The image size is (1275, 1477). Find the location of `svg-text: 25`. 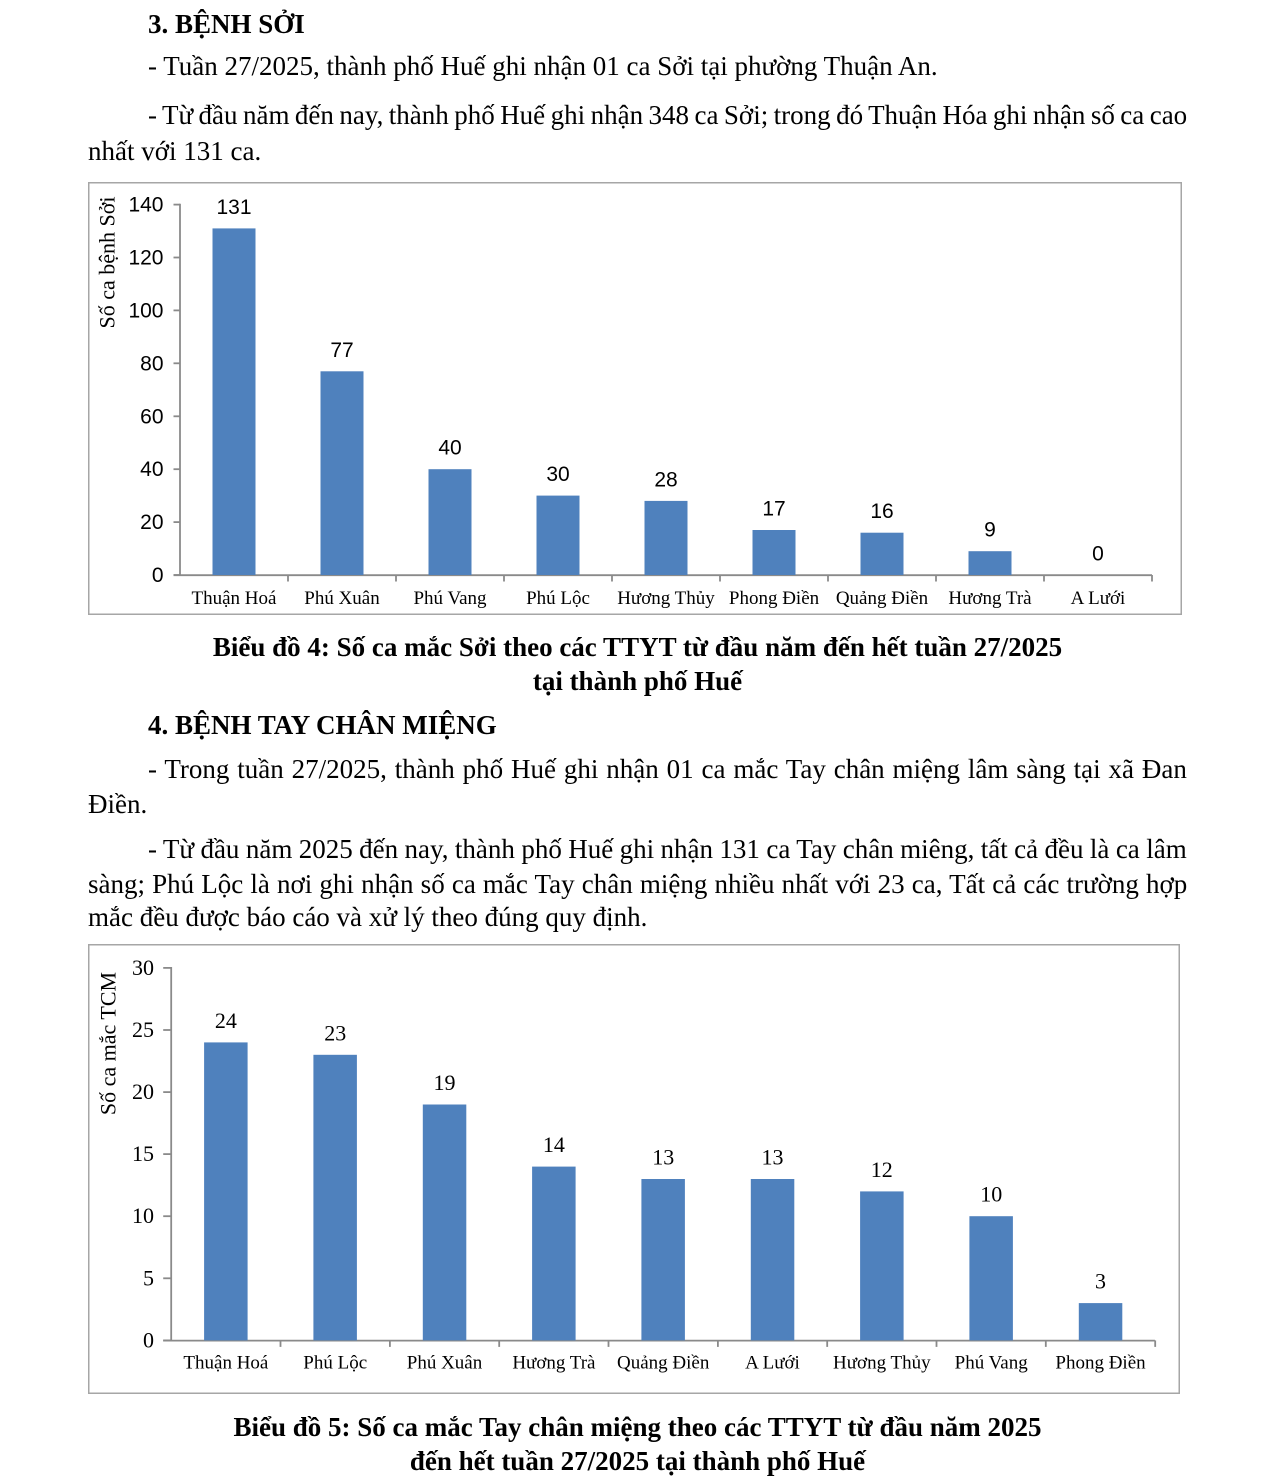

svg-text: 25 is located at coordinates (143, 1029).